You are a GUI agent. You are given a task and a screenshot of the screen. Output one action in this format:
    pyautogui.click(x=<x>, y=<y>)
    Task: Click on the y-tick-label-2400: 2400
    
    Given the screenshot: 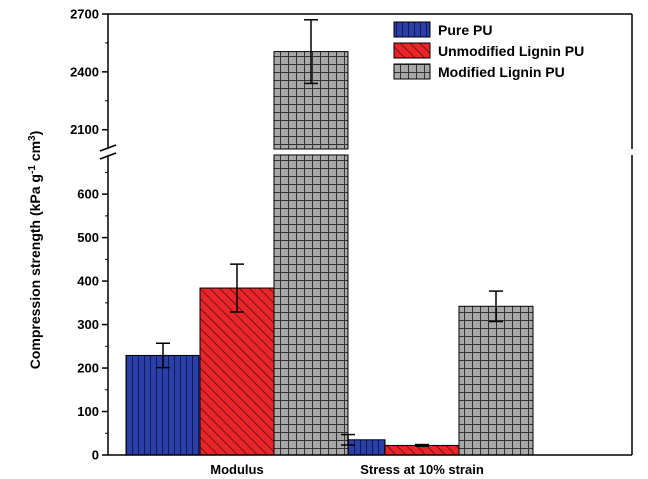 What is the action you would take?
    pyautogui.click(x=84, y=71)
    